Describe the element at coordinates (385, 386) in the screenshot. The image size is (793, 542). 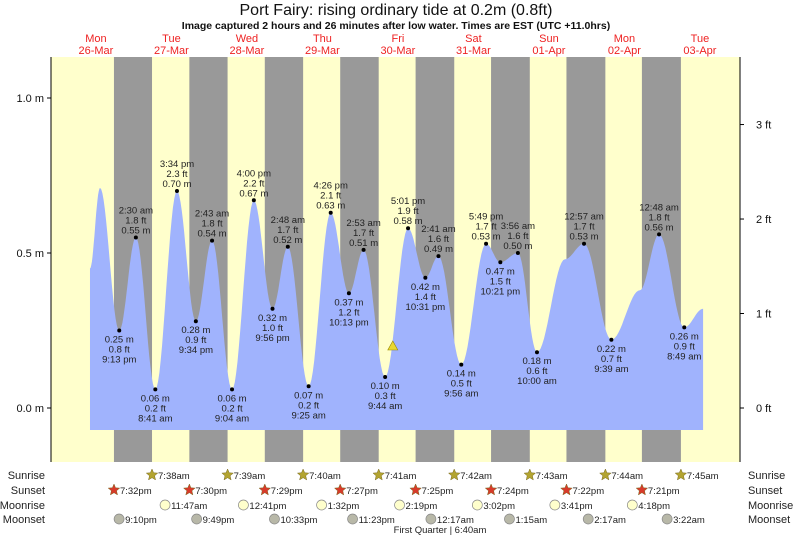
I see `low-tide-height-m: 0.10 m` at that location.